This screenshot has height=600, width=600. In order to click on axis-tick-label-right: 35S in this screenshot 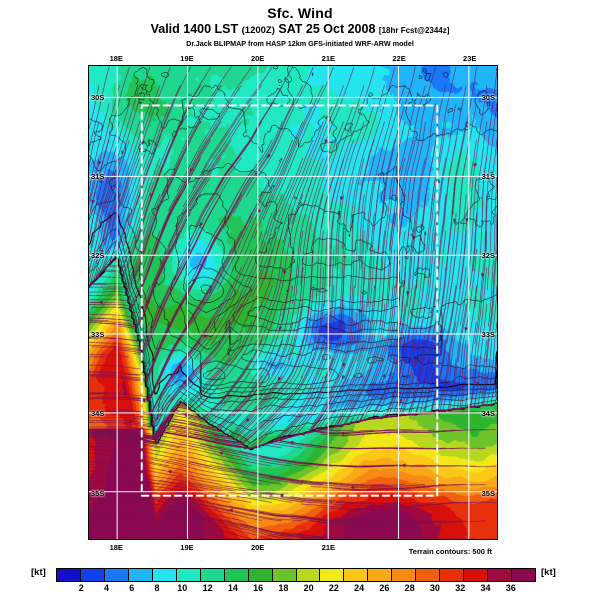, I will do `click(488, 493)`.